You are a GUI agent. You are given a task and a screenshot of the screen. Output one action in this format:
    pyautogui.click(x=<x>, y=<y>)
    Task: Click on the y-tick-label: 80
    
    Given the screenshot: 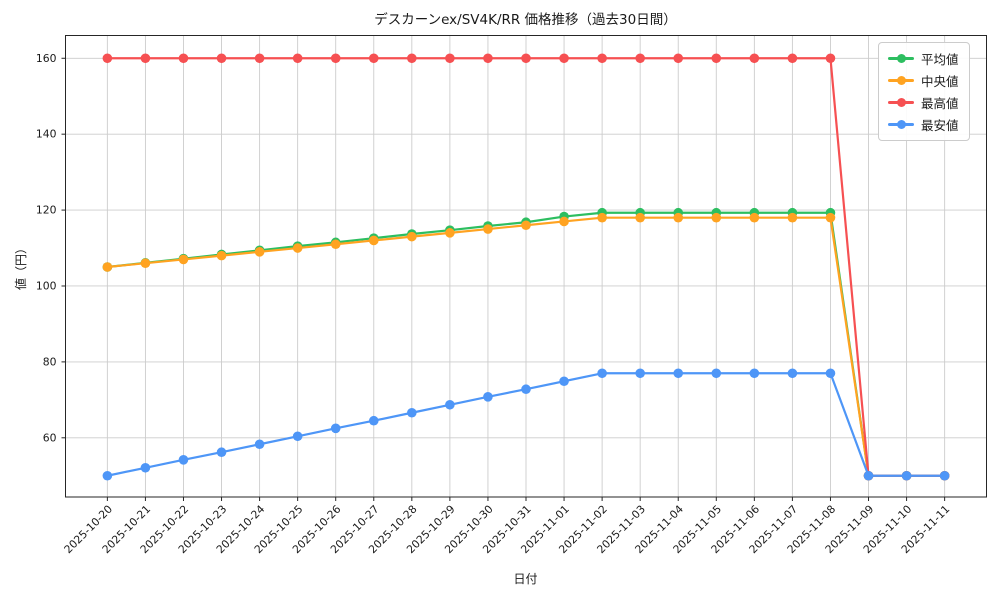 What is the action you would take?
    pyautogui.click(x=50, y=361)
    